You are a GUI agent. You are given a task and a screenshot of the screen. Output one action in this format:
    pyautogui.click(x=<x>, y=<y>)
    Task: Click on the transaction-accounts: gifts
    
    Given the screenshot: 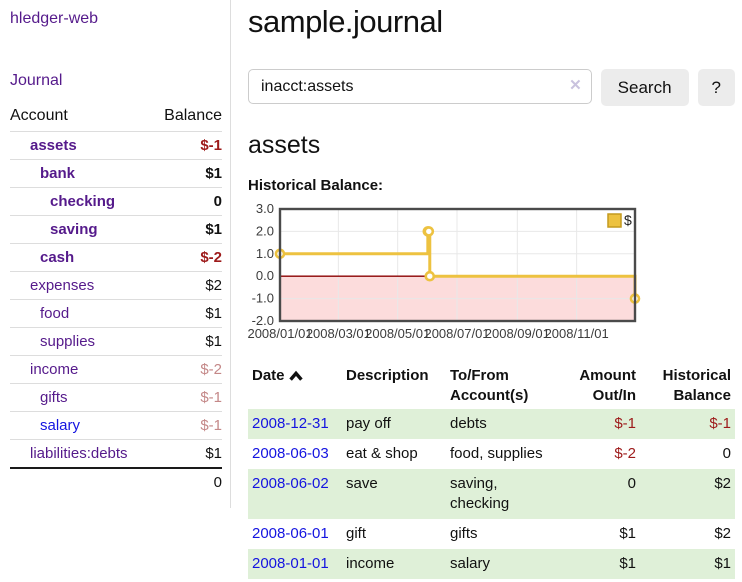 What is the action you would take?
    pyautogui.click(x=464, y=533)
    